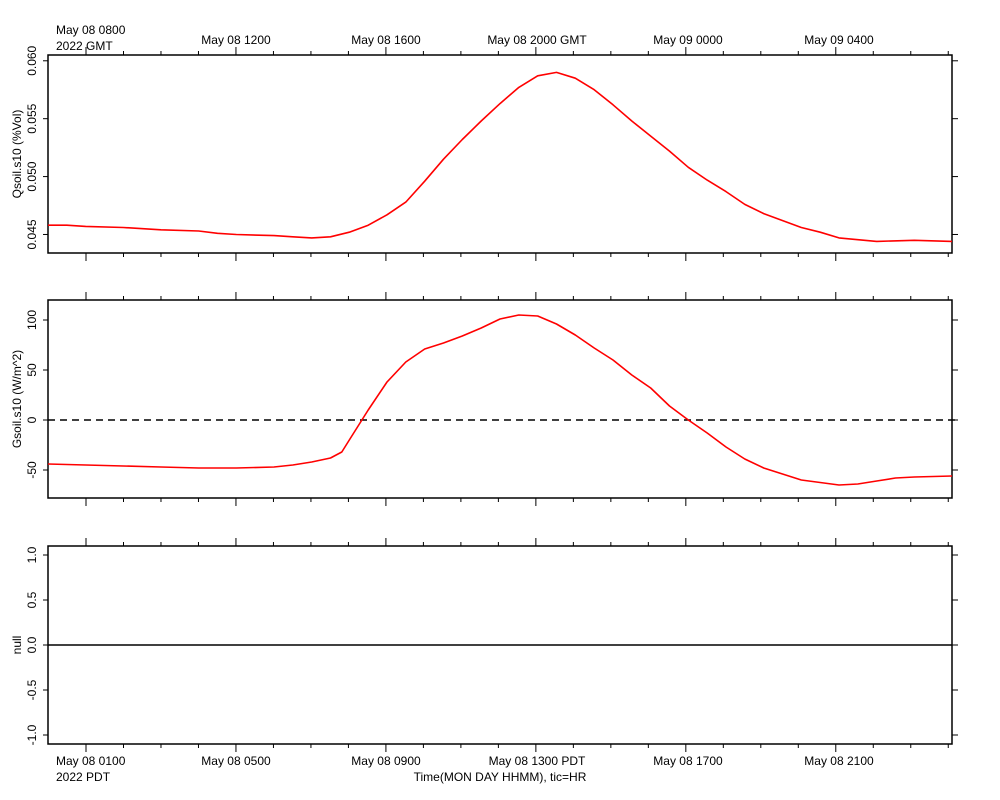  What do you see at coordinates (537, 761) in the screenshot?
I see `bottom-time-tick-label: May 08 1300 PDT` at bounding box center [537, 761].